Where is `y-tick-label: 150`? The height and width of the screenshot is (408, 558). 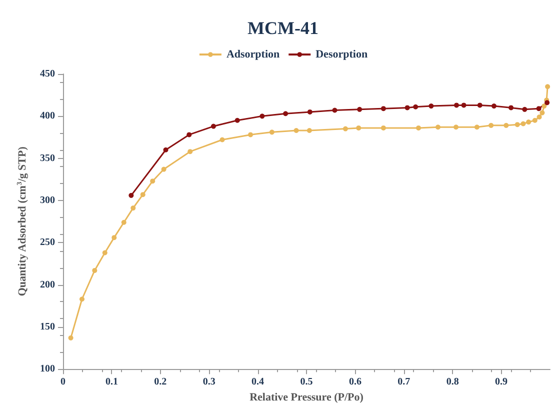
y-tick-label: 150 is located at coordinates (47, 326).